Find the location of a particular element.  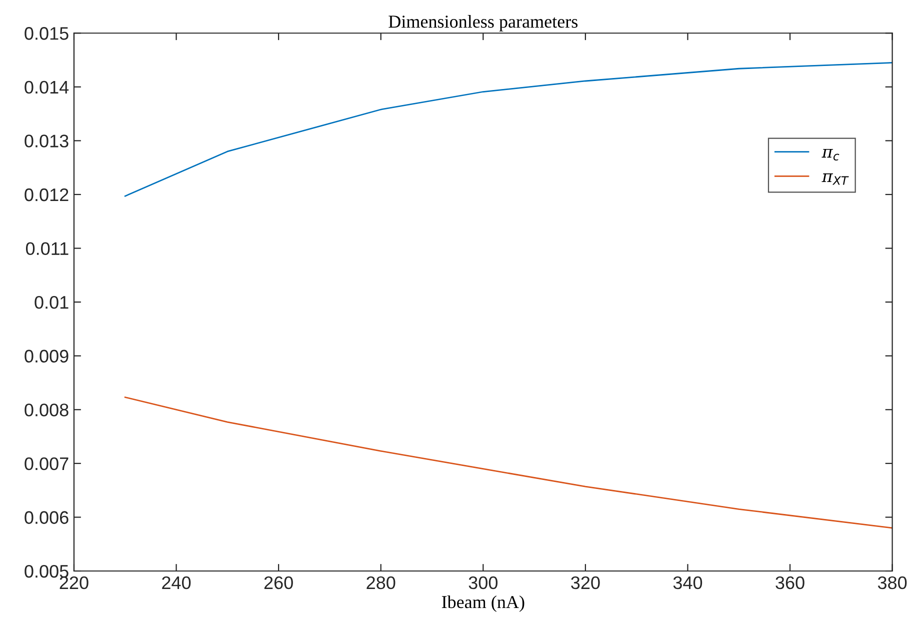

x-tick-label: 280 is located at coordinates (381, 583).